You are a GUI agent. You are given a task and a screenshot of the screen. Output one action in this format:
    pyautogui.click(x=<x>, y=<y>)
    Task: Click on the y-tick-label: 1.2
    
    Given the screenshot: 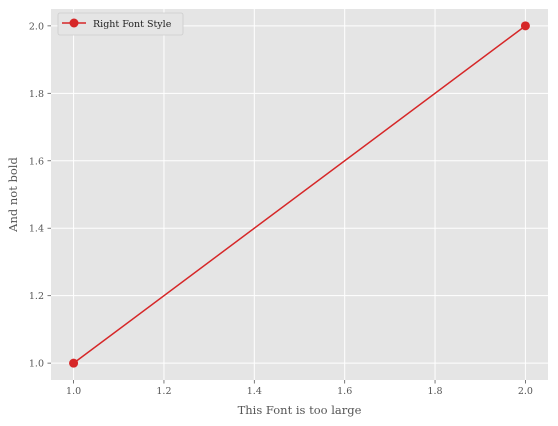 What is the action you would take?
    pyautogui.click(x=36, y=296)
    